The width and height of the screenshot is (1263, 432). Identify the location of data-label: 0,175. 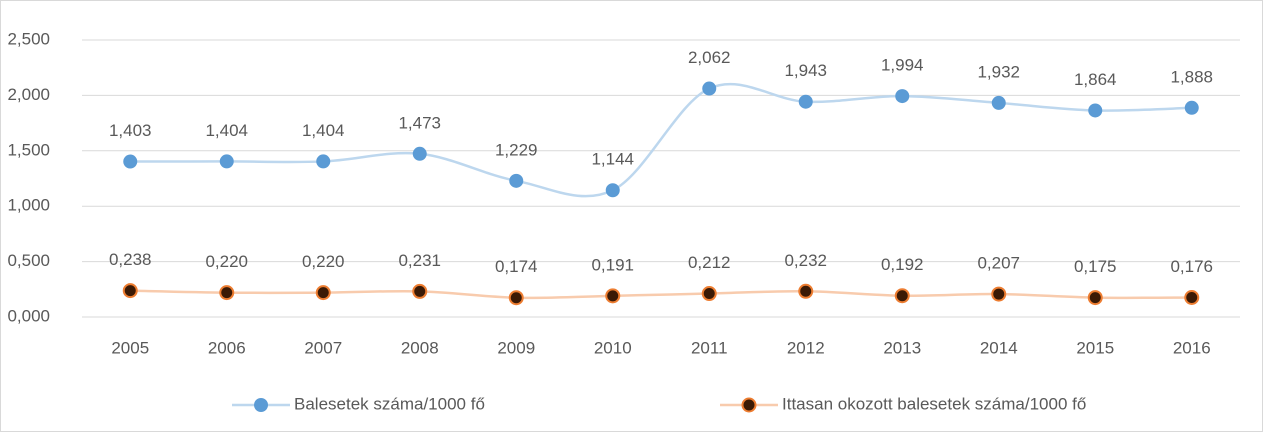
(1095, 266).